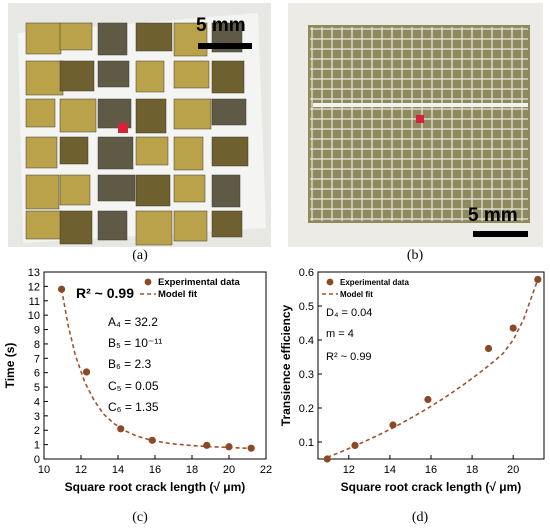  What do you see at coordinates (10, 366) in the screenshot?
I see `y-axis-label: Time (s)` at bounding box center [10, 366].